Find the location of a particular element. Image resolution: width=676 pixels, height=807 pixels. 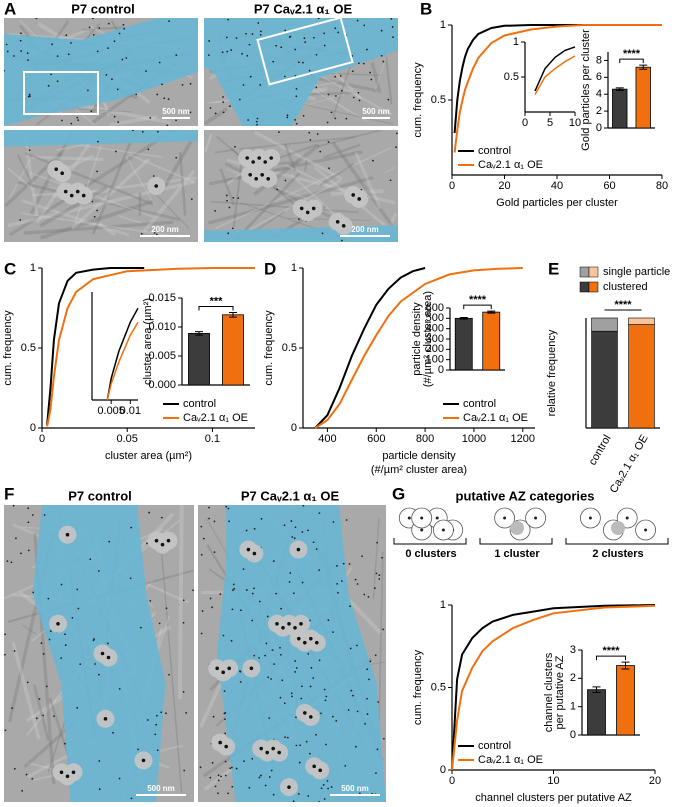

cluster-halo is located at coordinates (618, 528).